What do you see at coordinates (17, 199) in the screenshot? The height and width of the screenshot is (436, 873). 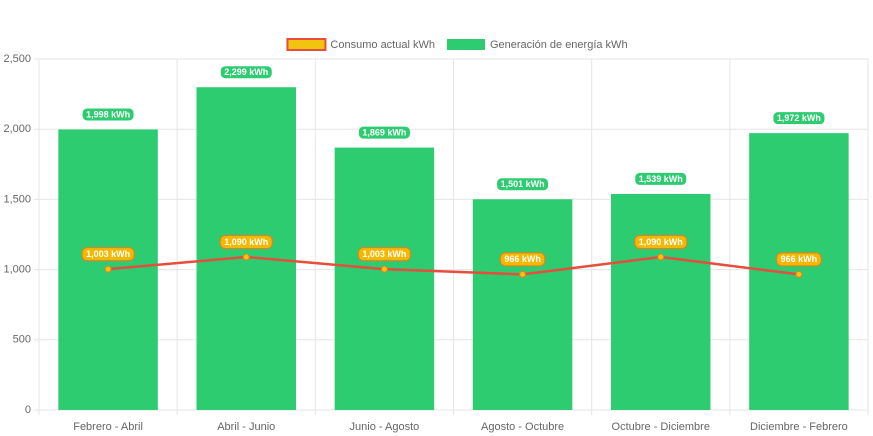 I see `y-tick-label: 1,500` at bounding box center [17, 199].